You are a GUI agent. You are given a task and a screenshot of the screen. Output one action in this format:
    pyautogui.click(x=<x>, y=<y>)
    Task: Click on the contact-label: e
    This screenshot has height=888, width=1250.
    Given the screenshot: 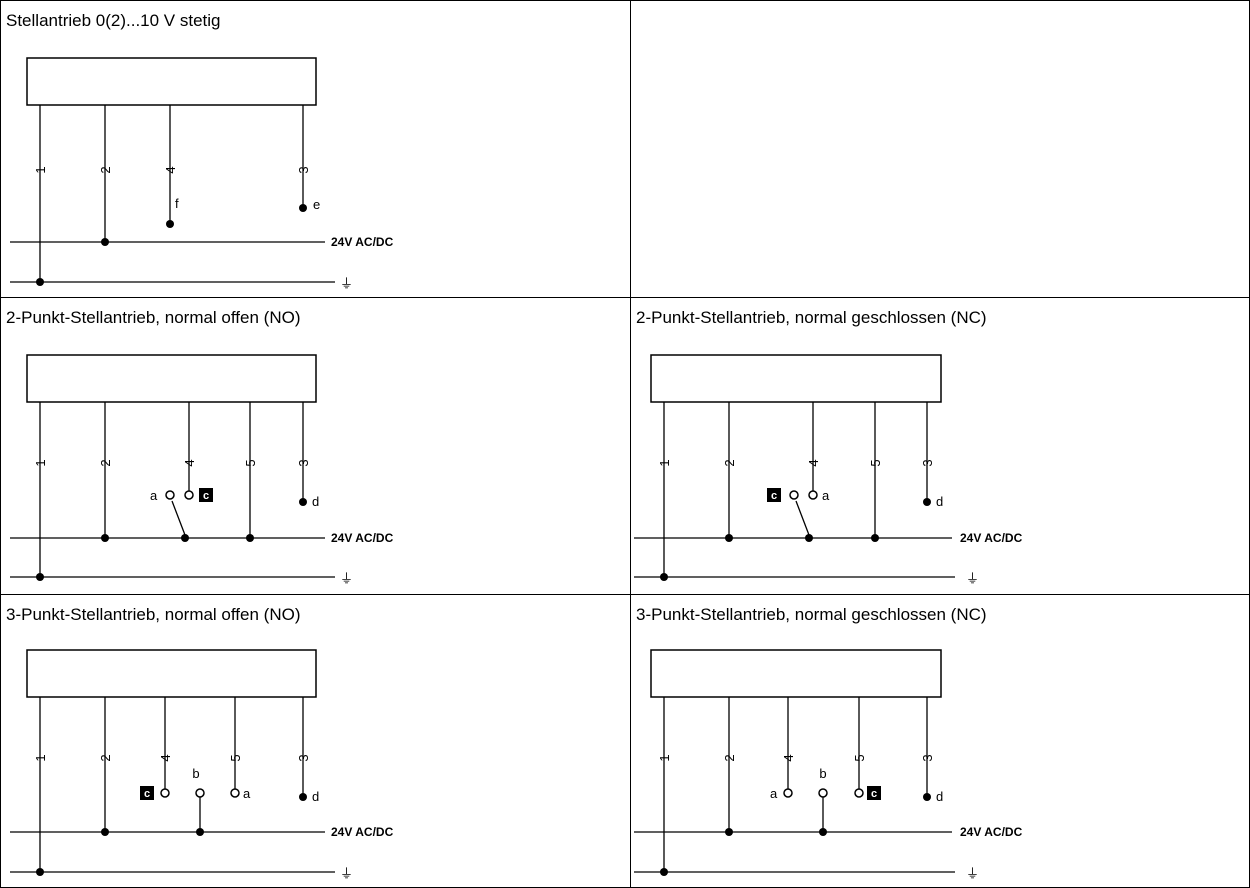 What is the action you would take?
    pyautogui.click(x=316, y=204)
    